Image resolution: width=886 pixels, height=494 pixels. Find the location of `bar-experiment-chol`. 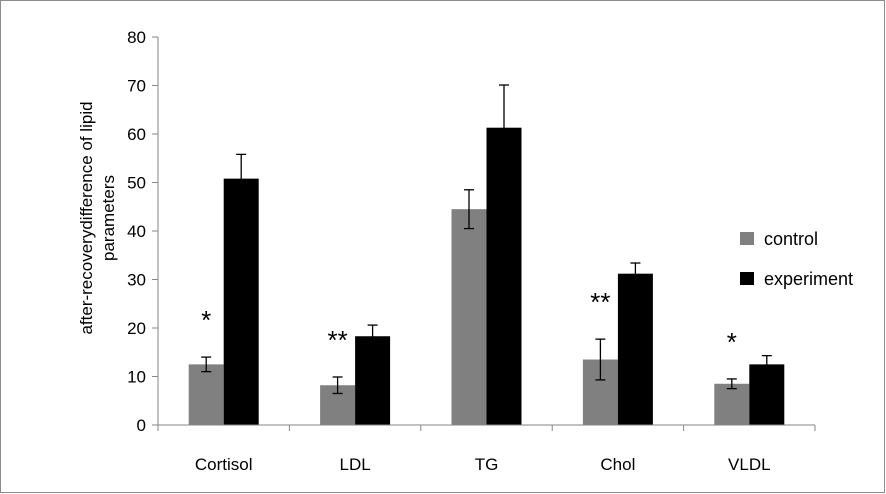

bar-experiment-chol is located at coordinates (635, 349).